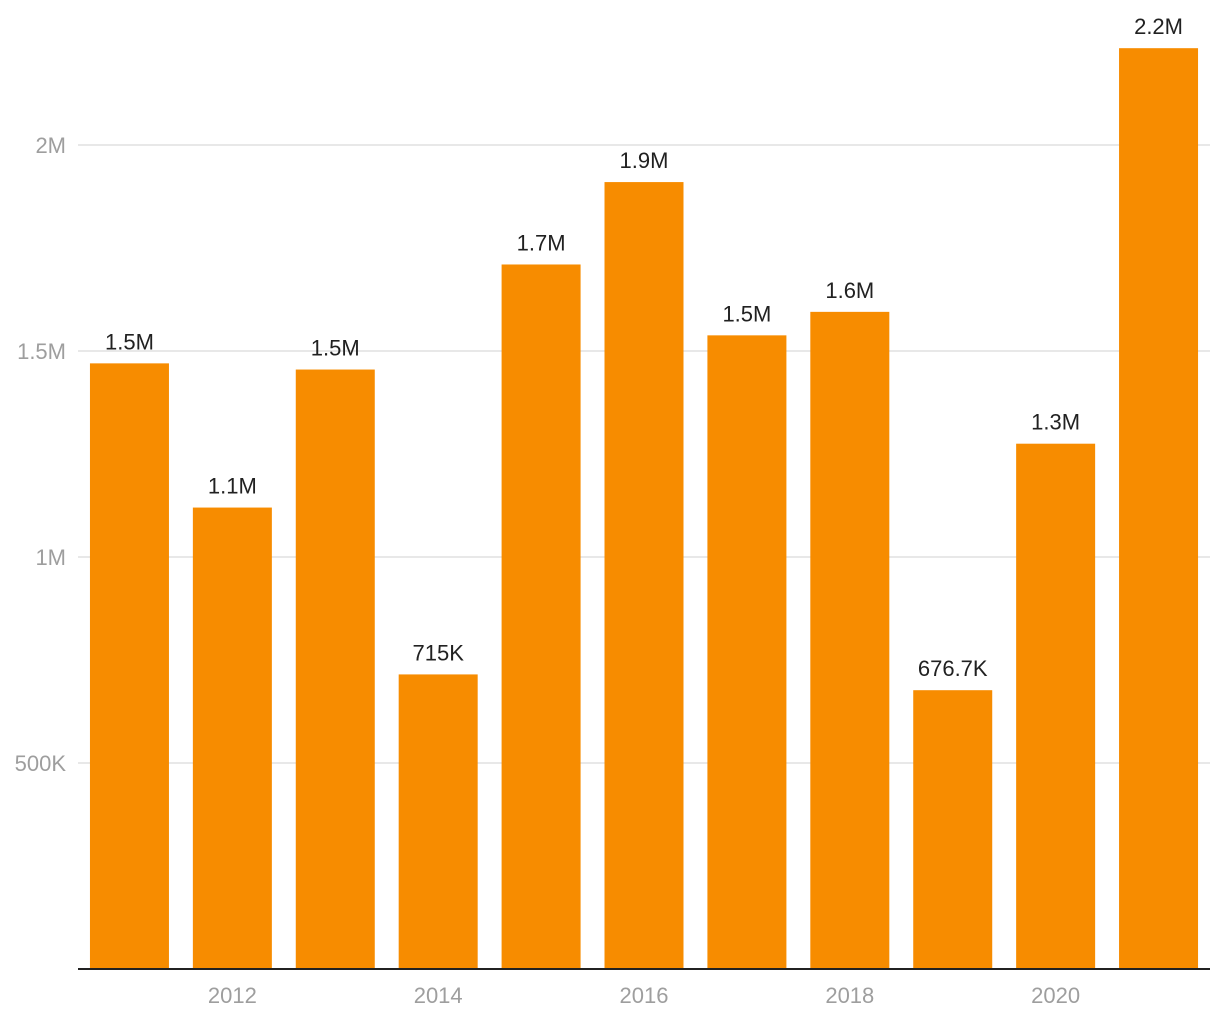 This screenshot has height=1020, width=1220. I want to click on data-label-2021: 2.2M, so click(1158, 26).